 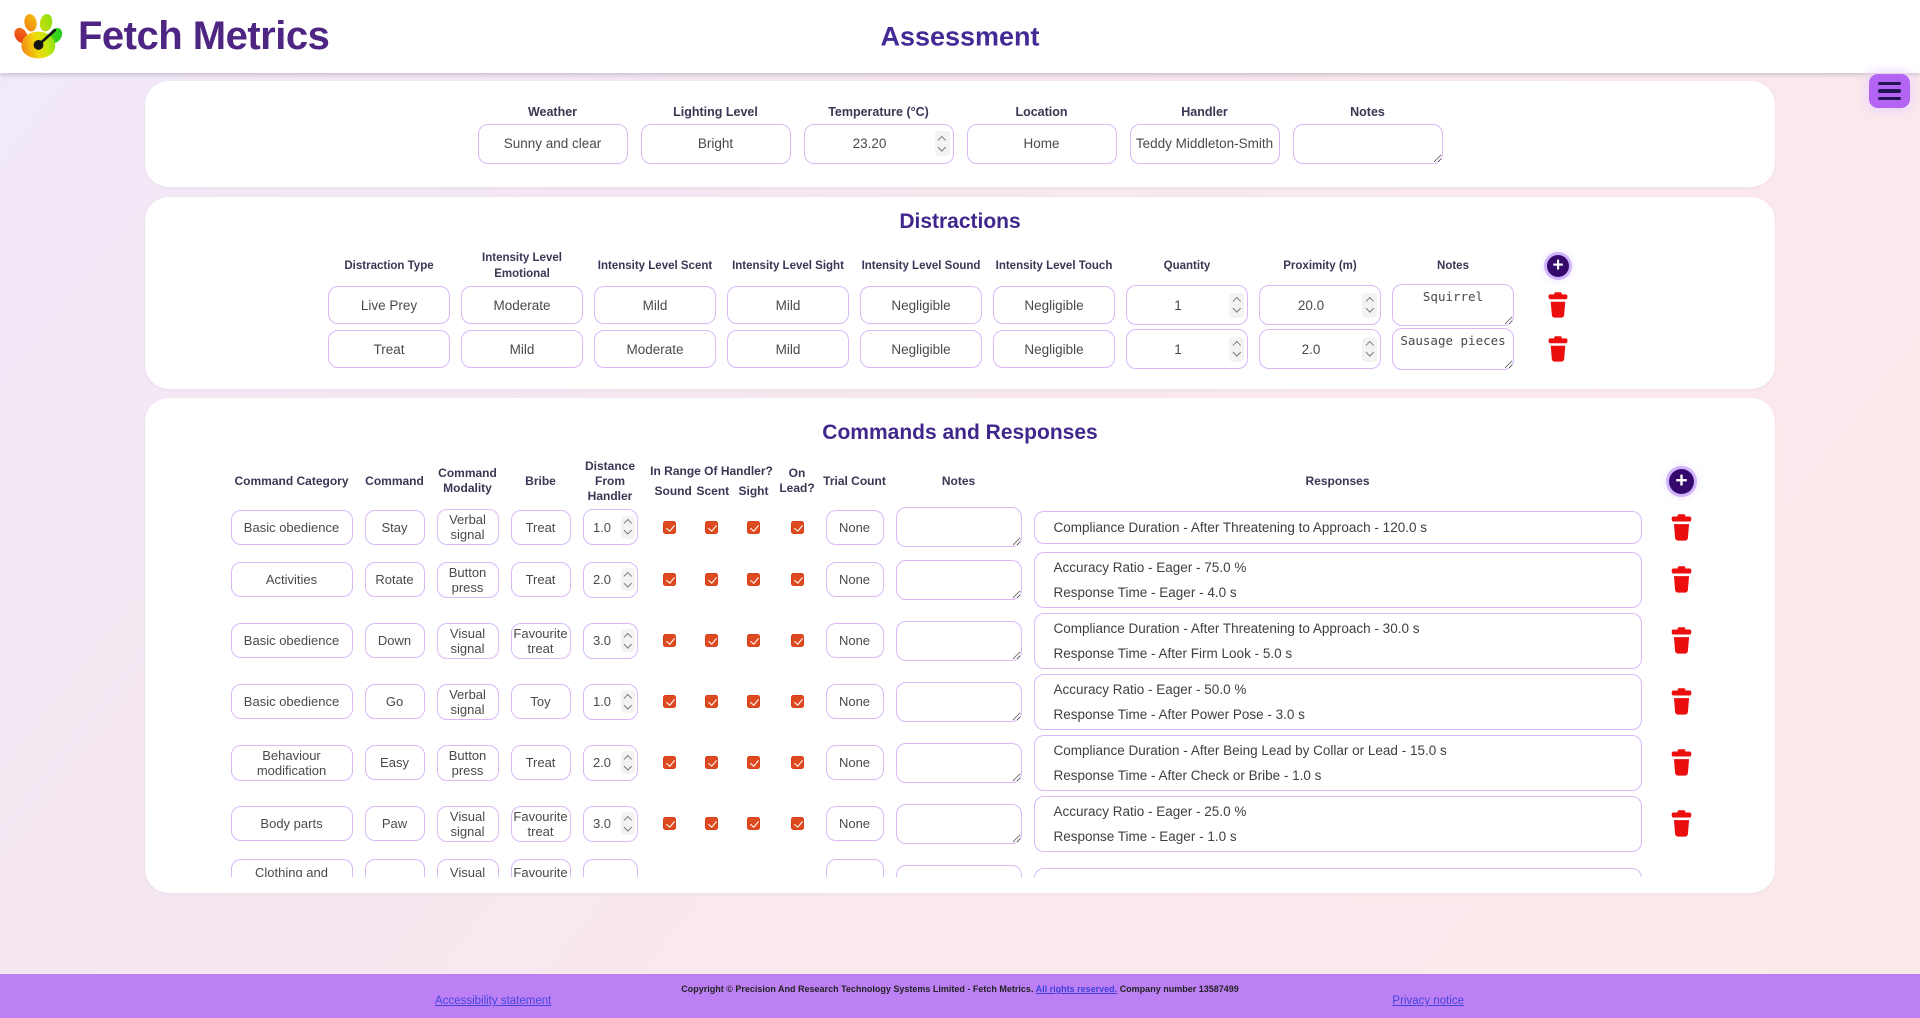 I want to click on privacy-notice-link: Privacy notice, so click(x=1428, y=1001).